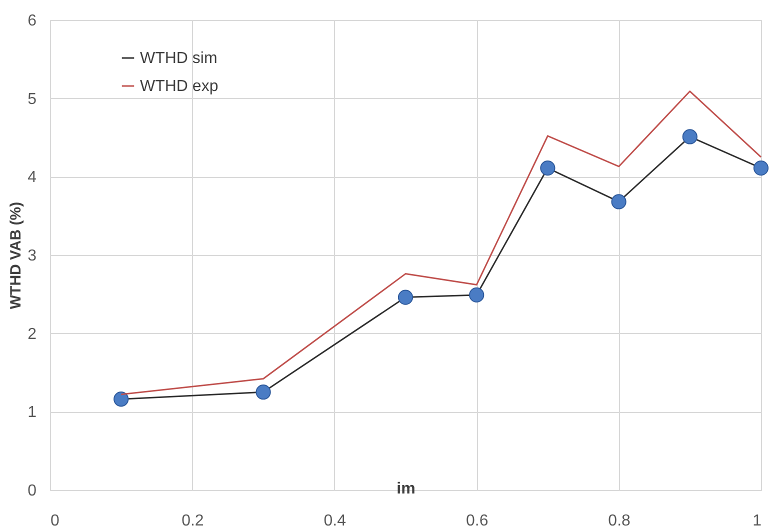  I want to click on y-tick-label: 4, so click(32, 177).